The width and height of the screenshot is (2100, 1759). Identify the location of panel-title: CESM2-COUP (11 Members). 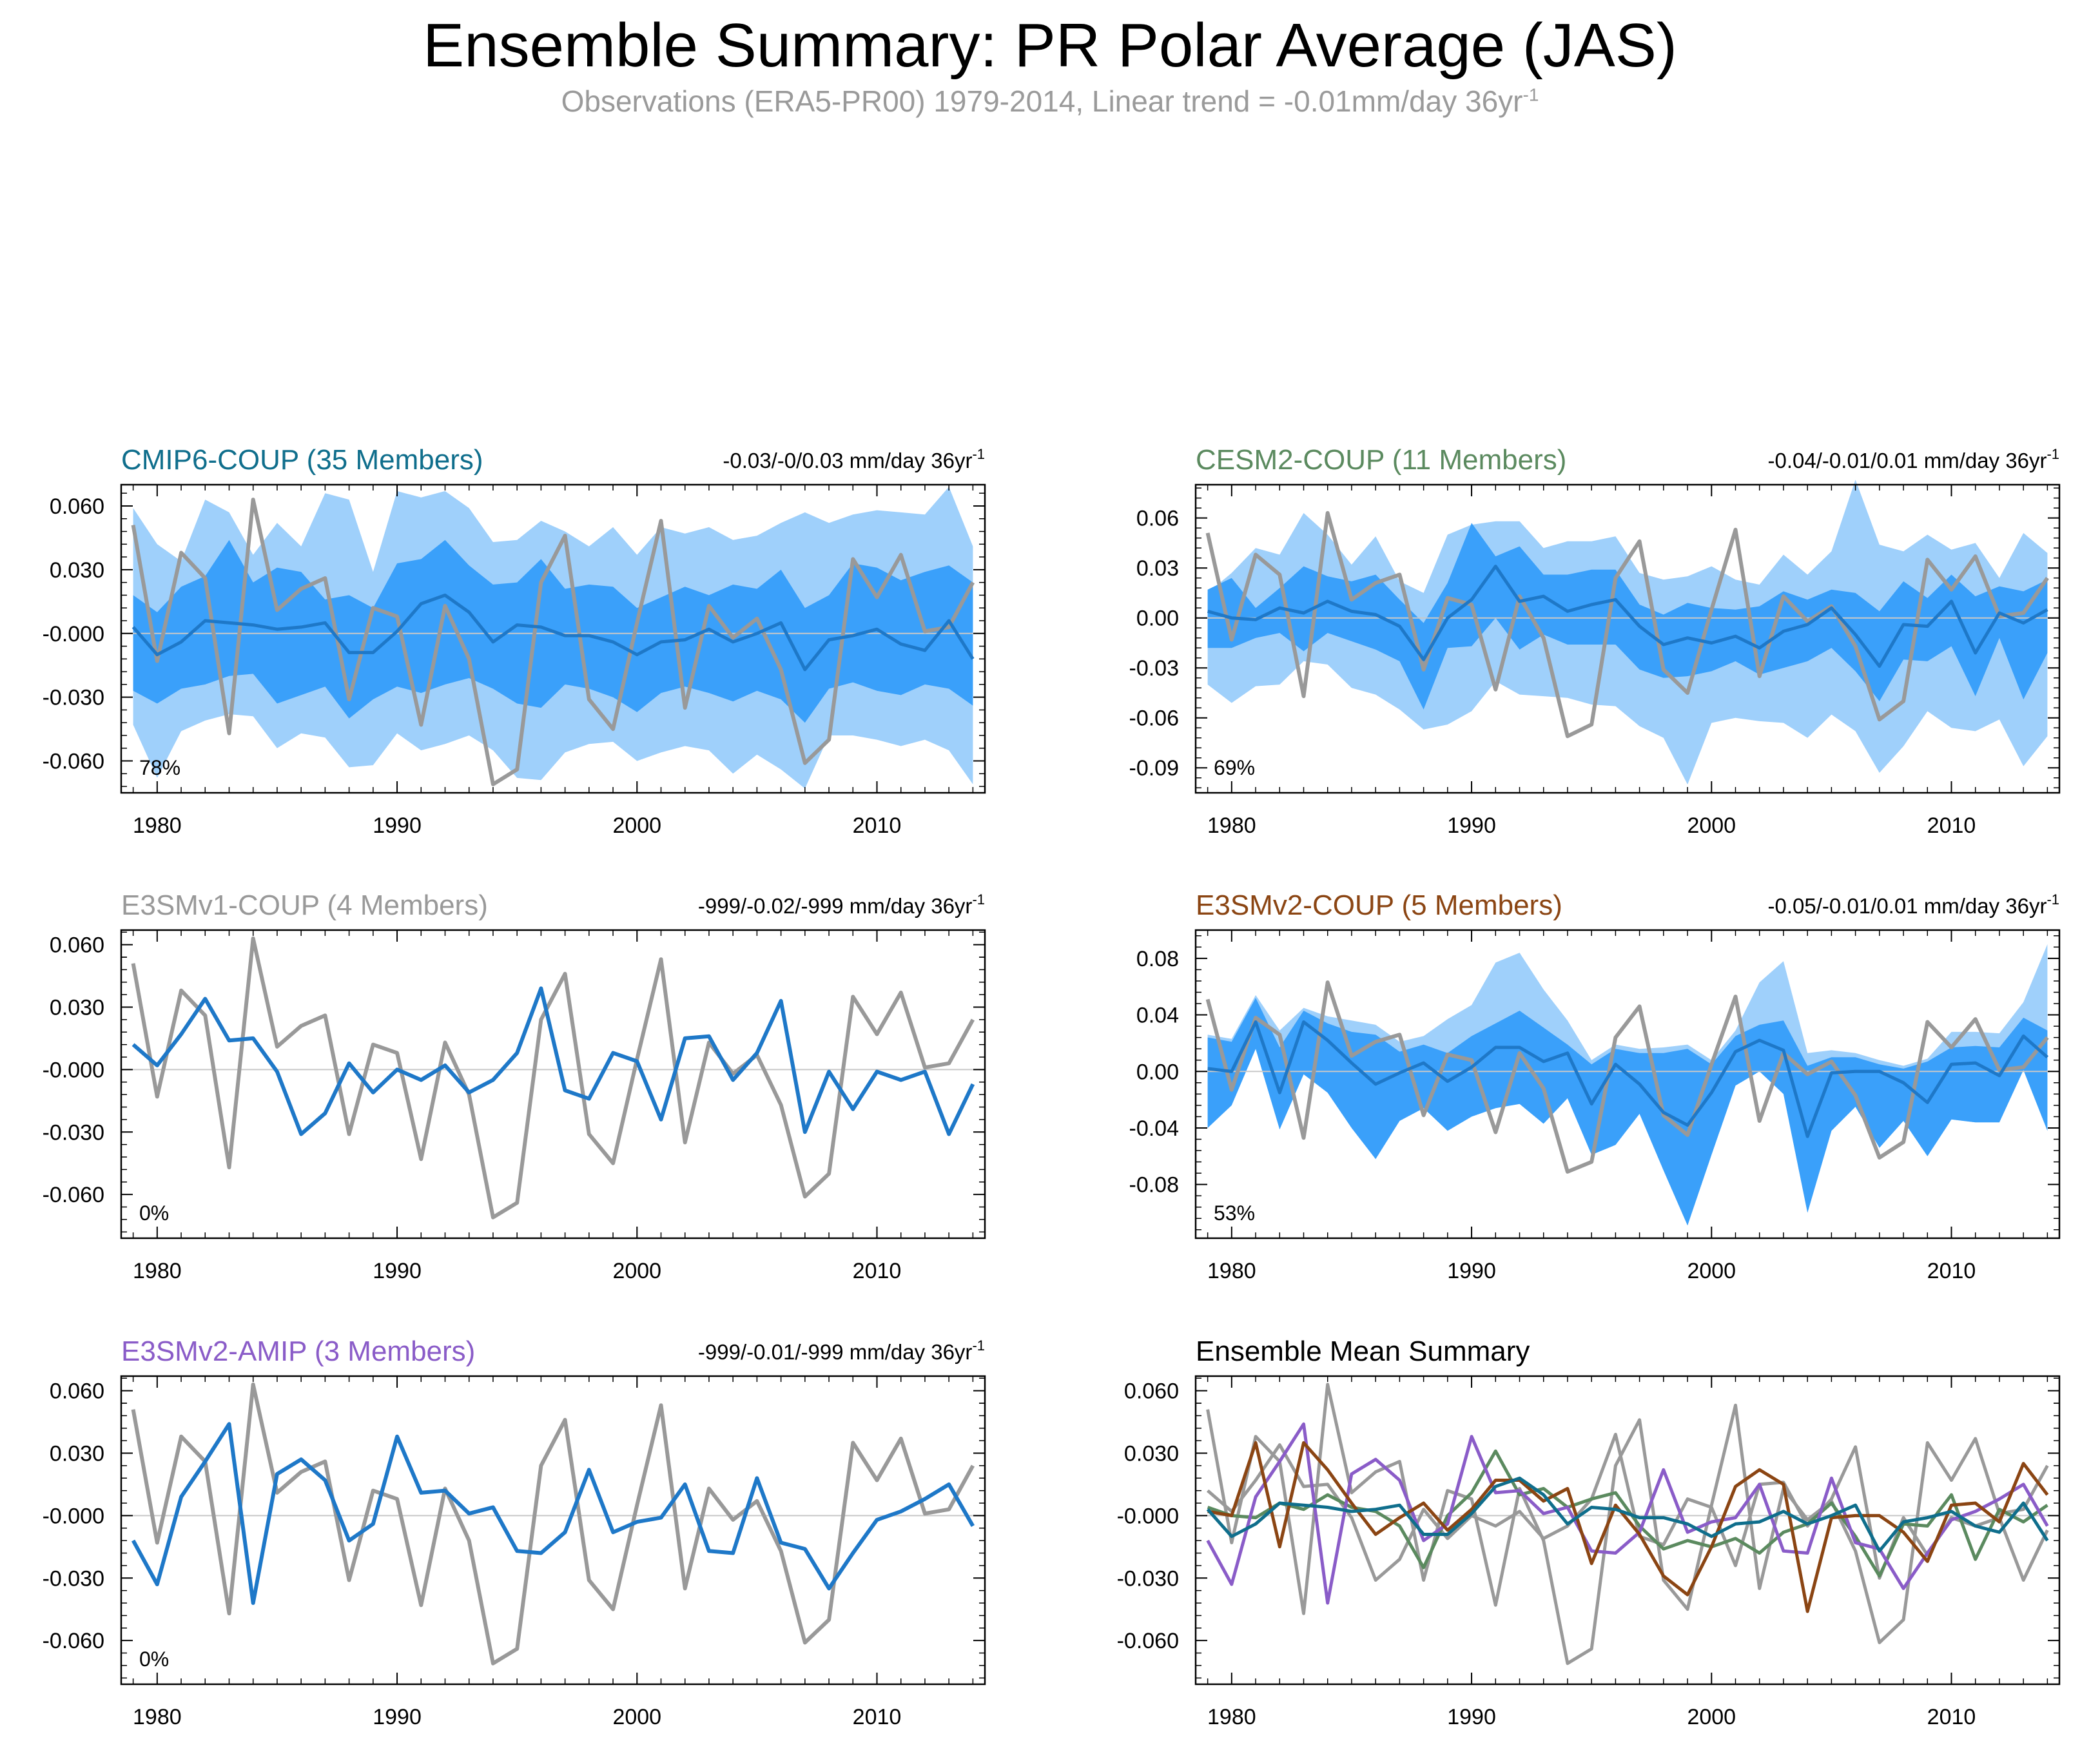
(1381, 460).